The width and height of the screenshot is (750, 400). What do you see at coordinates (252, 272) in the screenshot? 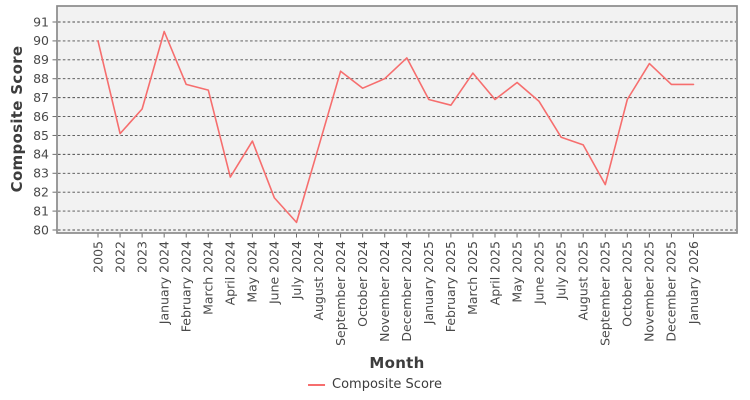
I see `x-tick-label: May 2024` at bounding box center [252, 272].